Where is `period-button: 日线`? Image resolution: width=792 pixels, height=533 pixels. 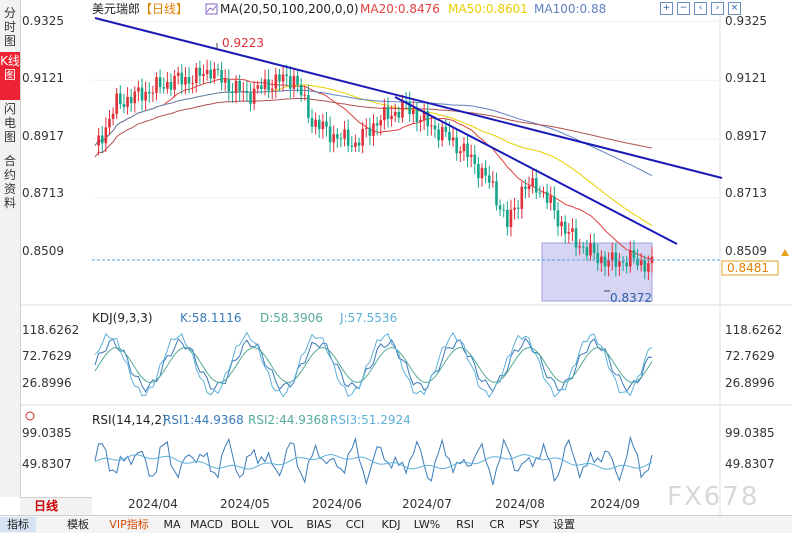
period-button: 日线 is located at coordinates (56, 506).